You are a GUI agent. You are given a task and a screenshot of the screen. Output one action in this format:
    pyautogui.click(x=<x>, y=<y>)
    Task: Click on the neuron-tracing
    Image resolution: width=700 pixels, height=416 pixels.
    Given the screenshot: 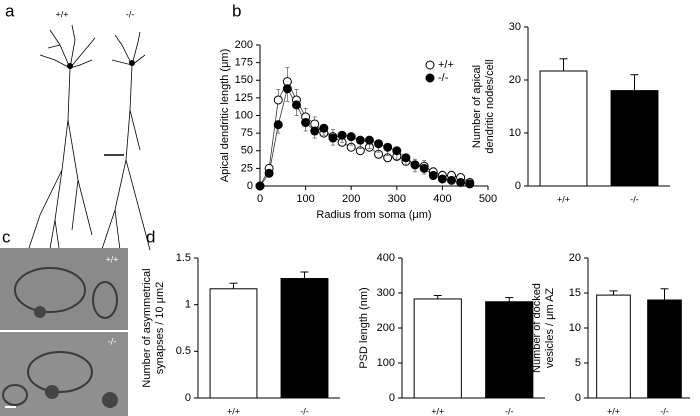 What is the action you would take?
    pyautogui.click(x=87, y=142)
    